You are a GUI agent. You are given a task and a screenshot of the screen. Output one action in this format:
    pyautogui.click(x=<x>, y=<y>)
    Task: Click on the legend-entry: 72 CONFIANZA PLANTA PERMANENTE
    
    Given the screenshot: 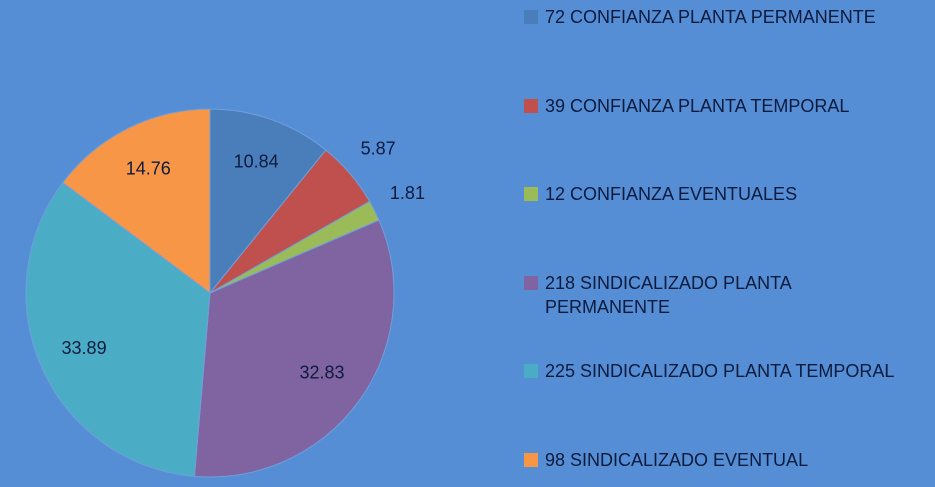 What is the action you would take?
    pyautogui.click(x=716, y=17)
    